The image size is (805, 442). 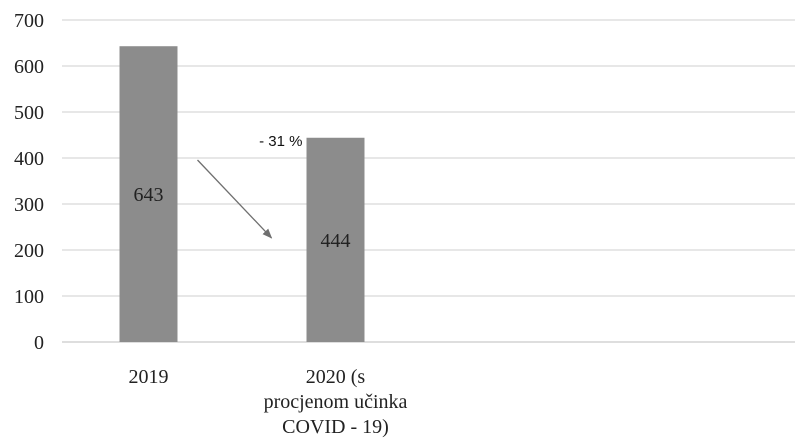 I want to click on x-category-label-line: 2020 (s, so click(x=336, y=377).